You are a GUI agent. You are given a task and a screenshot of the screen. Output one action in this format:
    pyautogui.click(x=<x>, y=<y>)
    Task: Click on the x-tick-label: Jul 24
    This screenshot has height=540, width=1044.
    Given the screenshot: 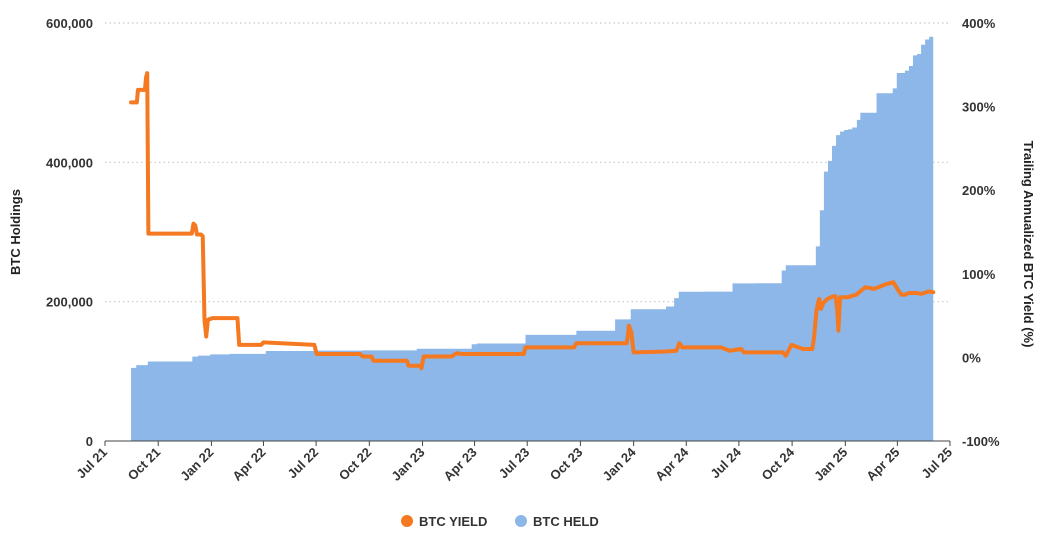 What is the action you would take?
    pyautogui.click(x=725, y=462)
    